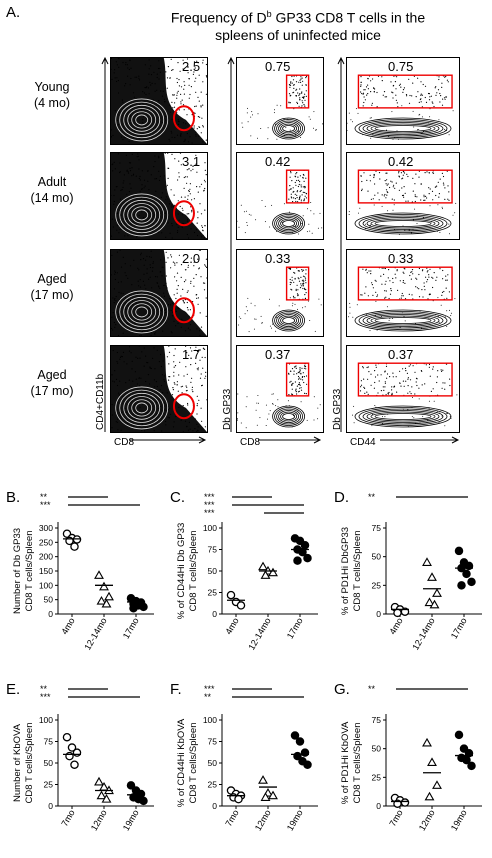 The image size is (492, 858). Describe the element at coordinates (52, 87) in the screenshot. I see `row-label-line1: Young` at that location.